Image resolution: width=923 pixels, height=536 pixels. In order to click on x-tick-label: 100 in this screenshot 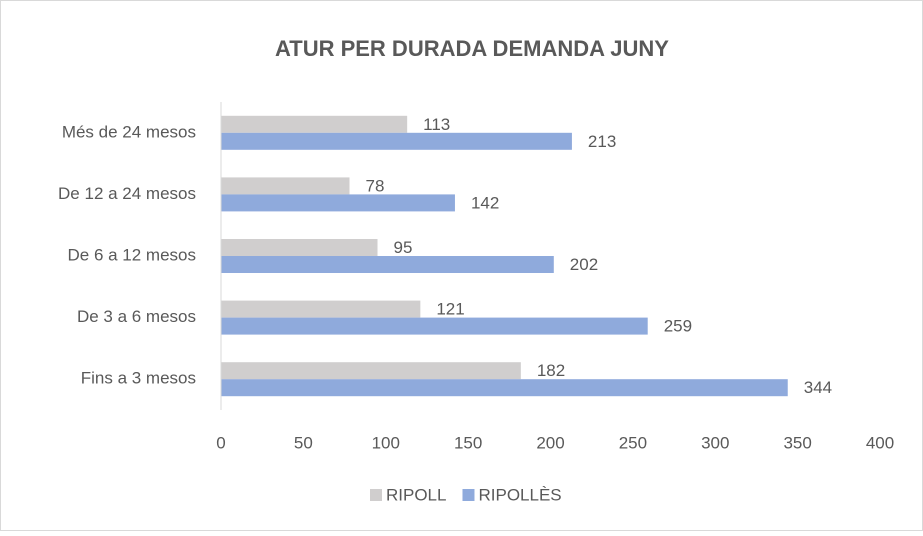, I will do `click(386, 442)`.